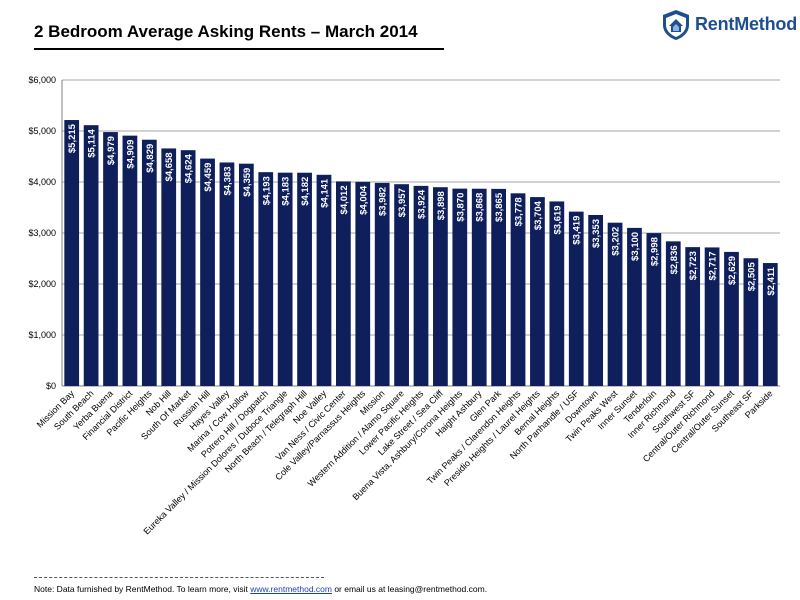 This screenshot has width=800, height=600. What do you see at coordinates (422, 204) in the screenshot?
I see `bar-value-label: $3,924` at bounding box center [422, 204].